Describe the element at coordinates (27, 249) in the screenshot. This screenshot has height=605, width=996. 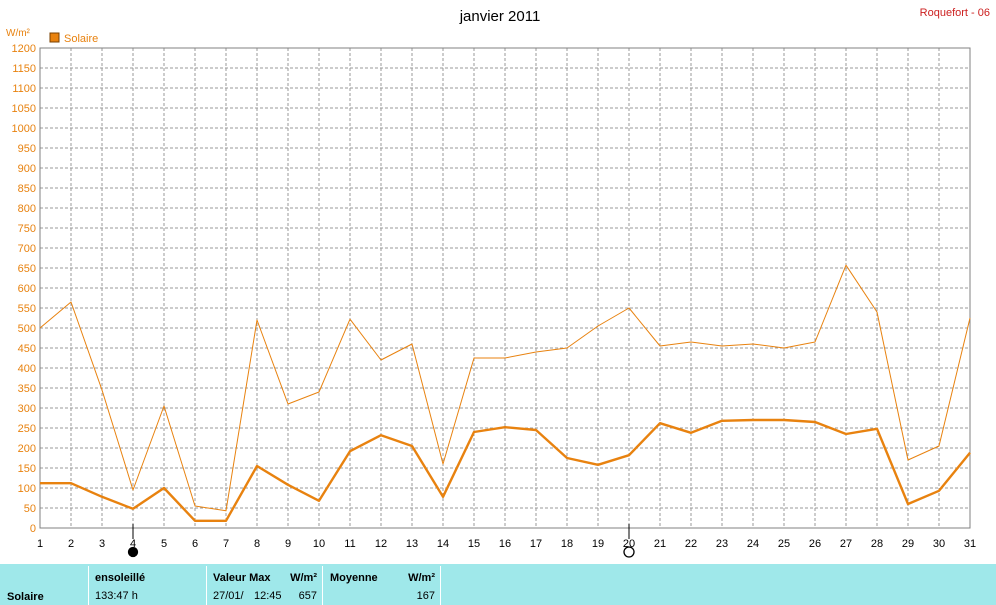
I see `y-tick-label: 700` at that location.